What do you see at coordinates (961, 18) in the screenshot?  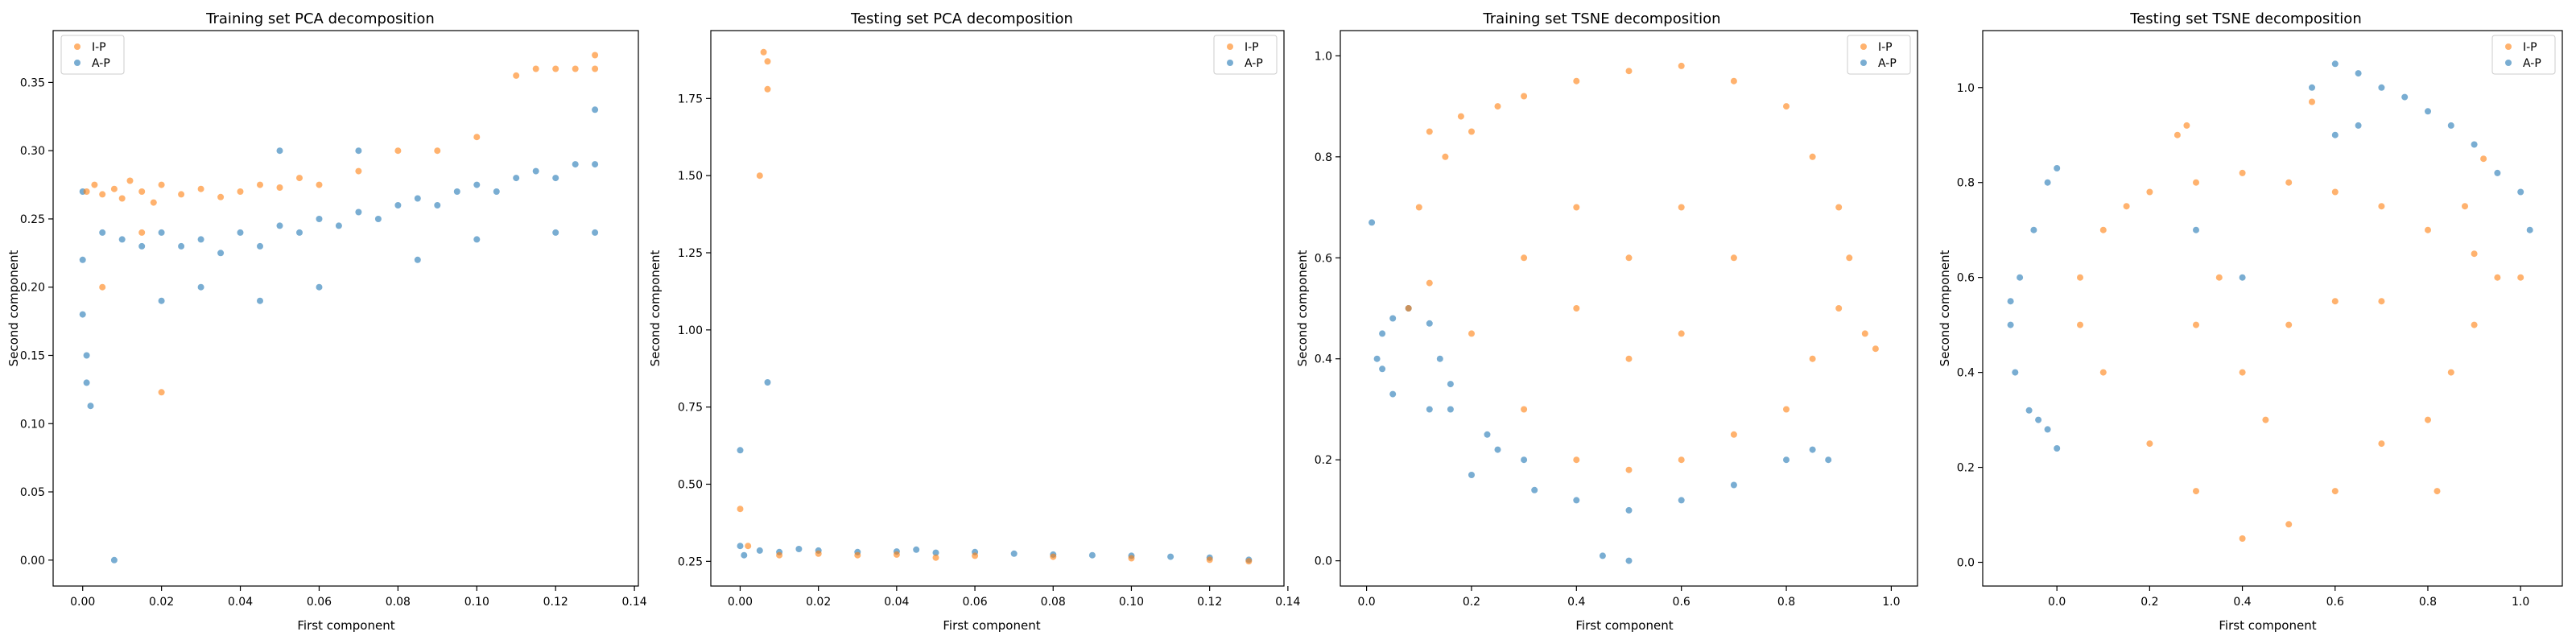 I see `panel-title: Testing set PCA decomposition` at bounding box center [961, 18].